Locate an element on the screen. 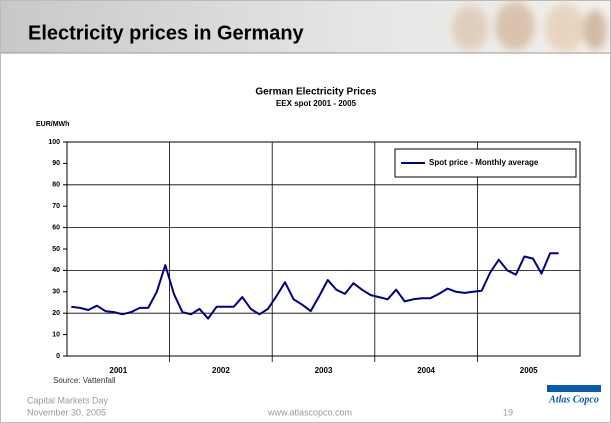 This screenshot has width=611, height=423. logo-bar is located at coordinates (574, 388).